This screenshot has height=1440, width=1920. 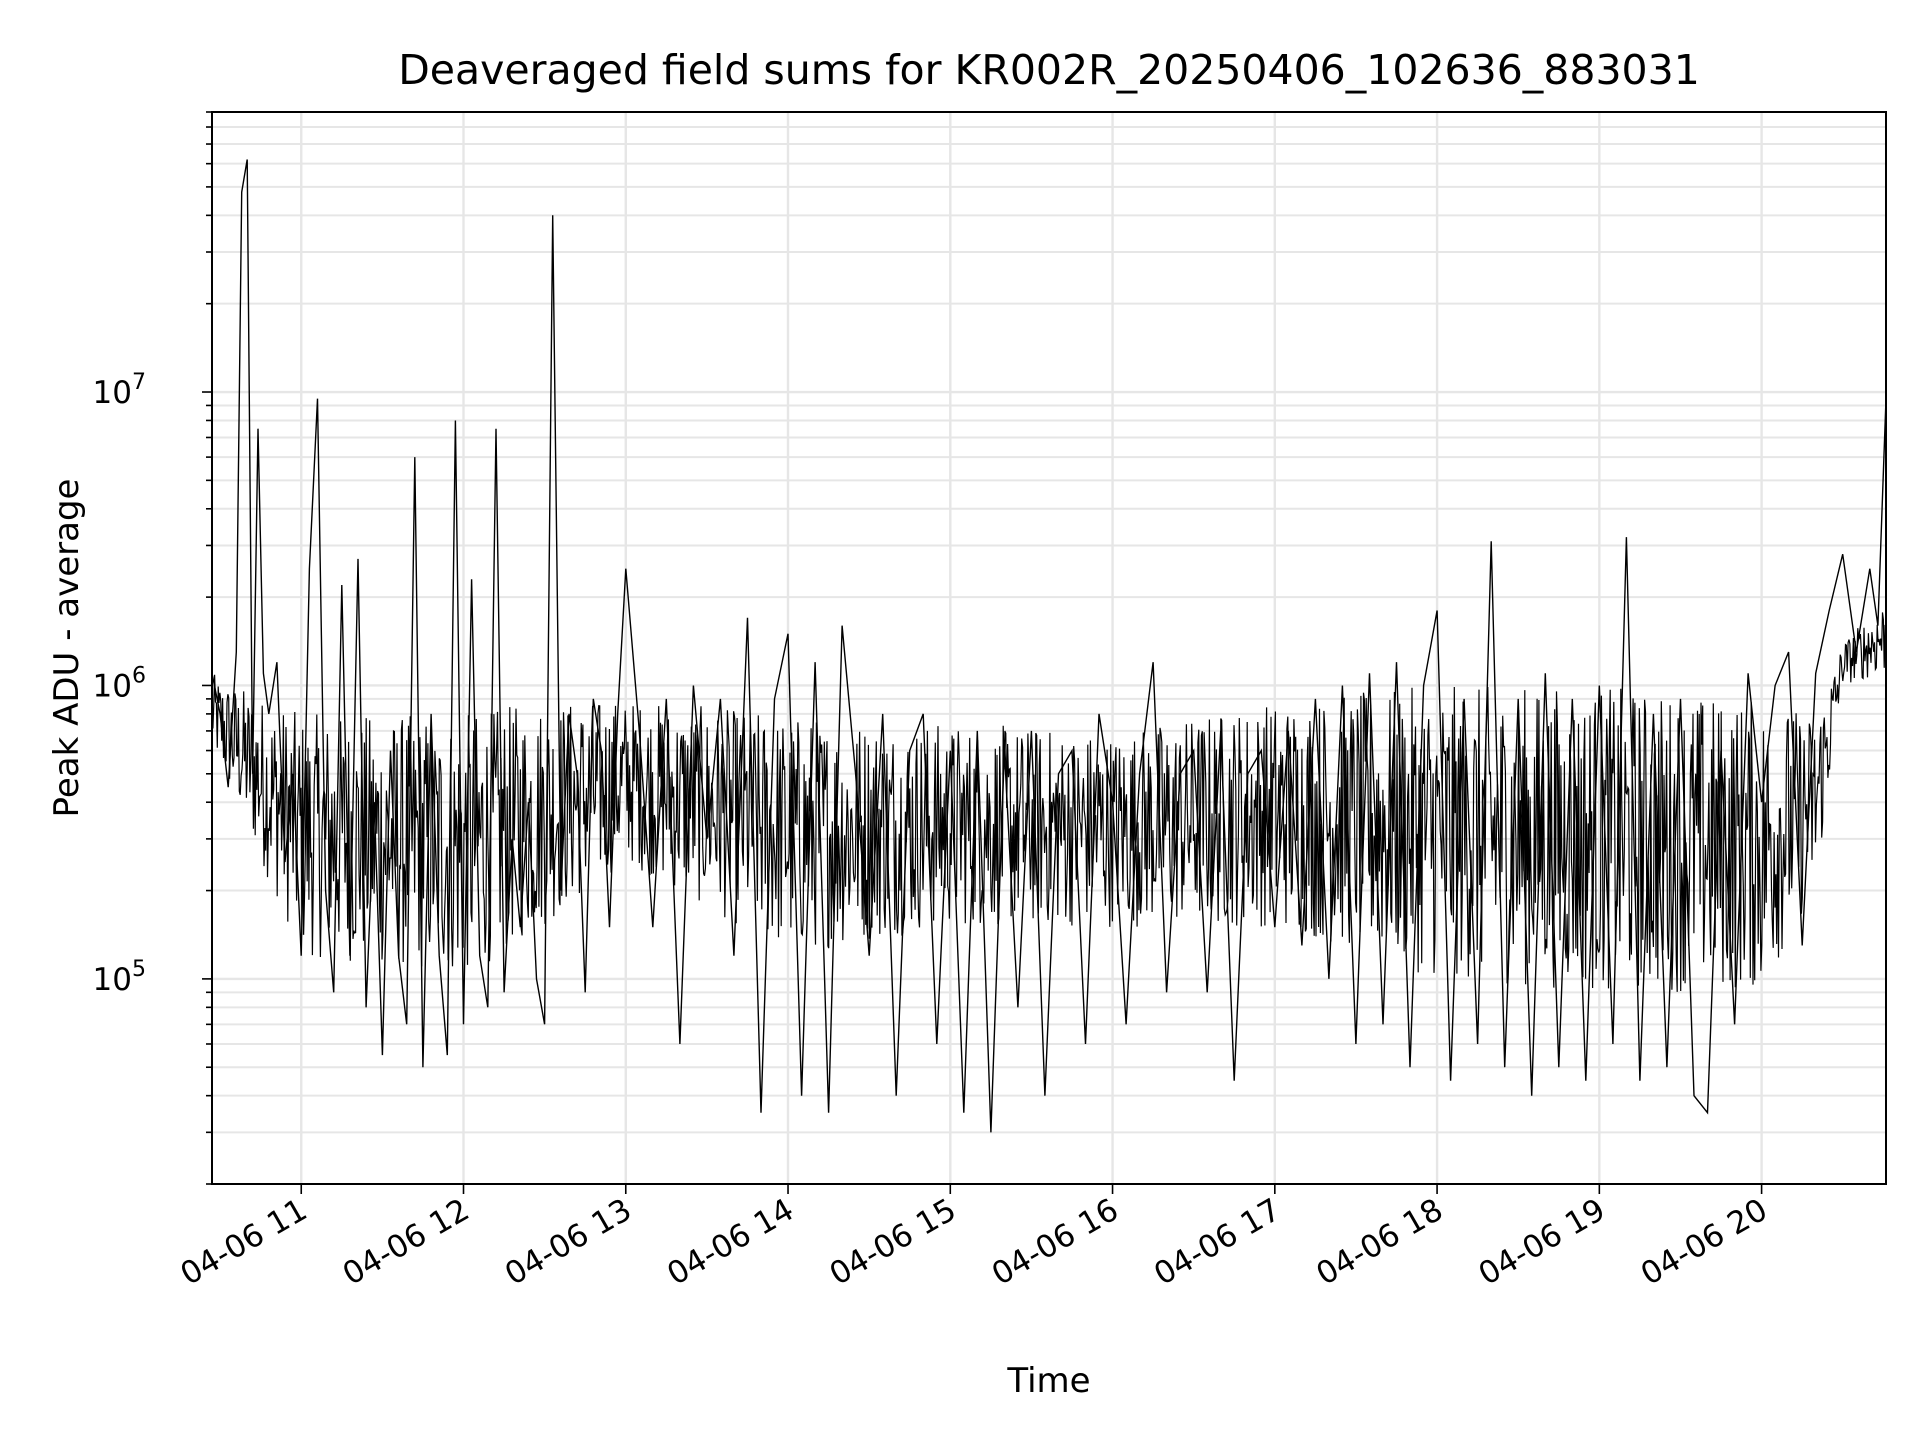 I want to click on y-axis-title: Peak ADU - average, so click(x=67, y=648).